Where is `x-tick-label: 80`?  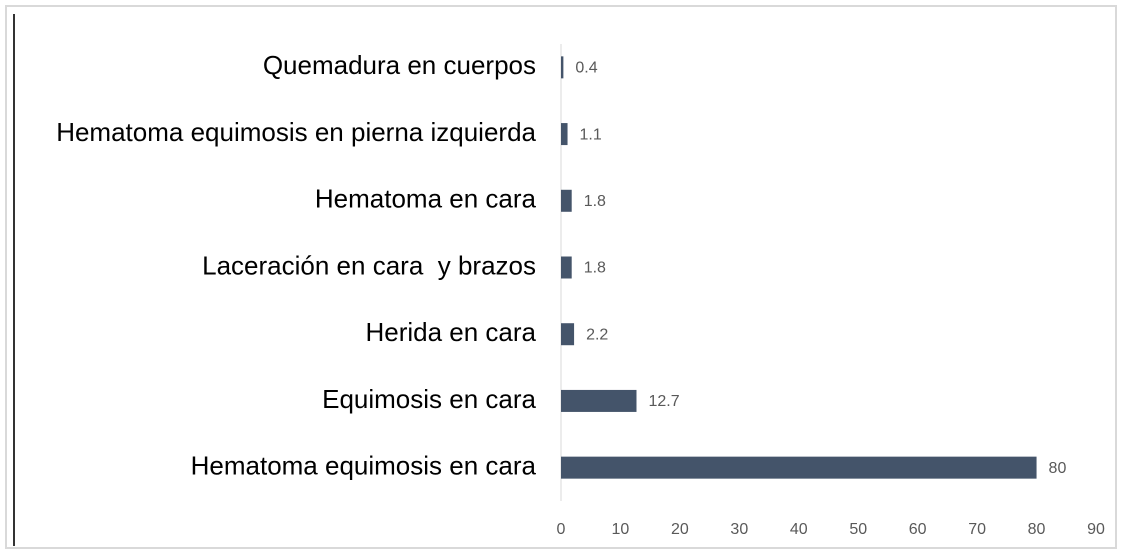 x-tick-label: 80 is located at coordinates (1037, 529).